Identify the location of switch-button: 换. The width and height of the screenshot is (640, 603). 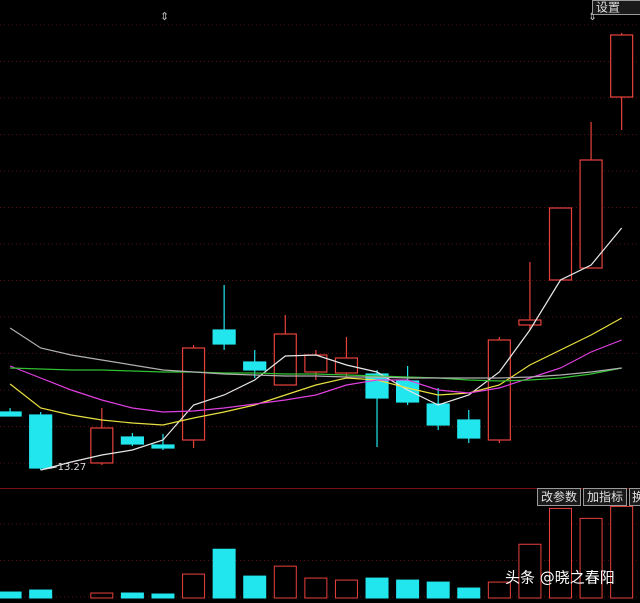
(634, 497).